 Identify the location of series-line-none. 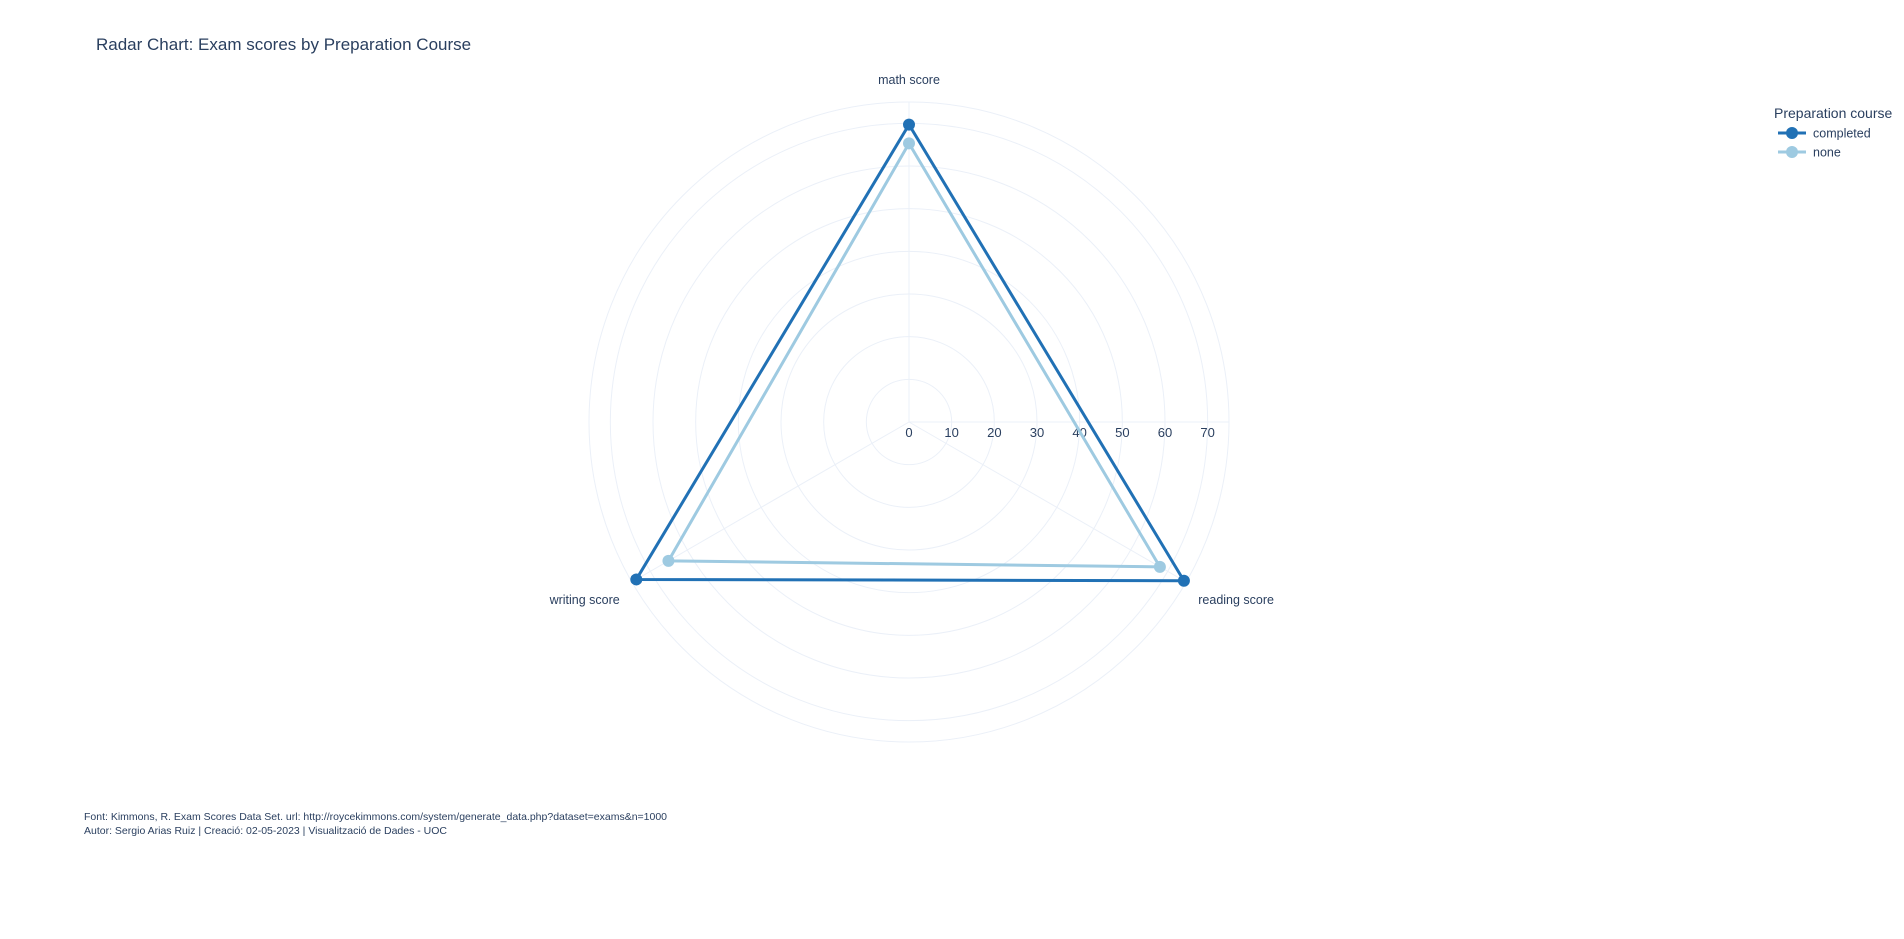
(914, 355).